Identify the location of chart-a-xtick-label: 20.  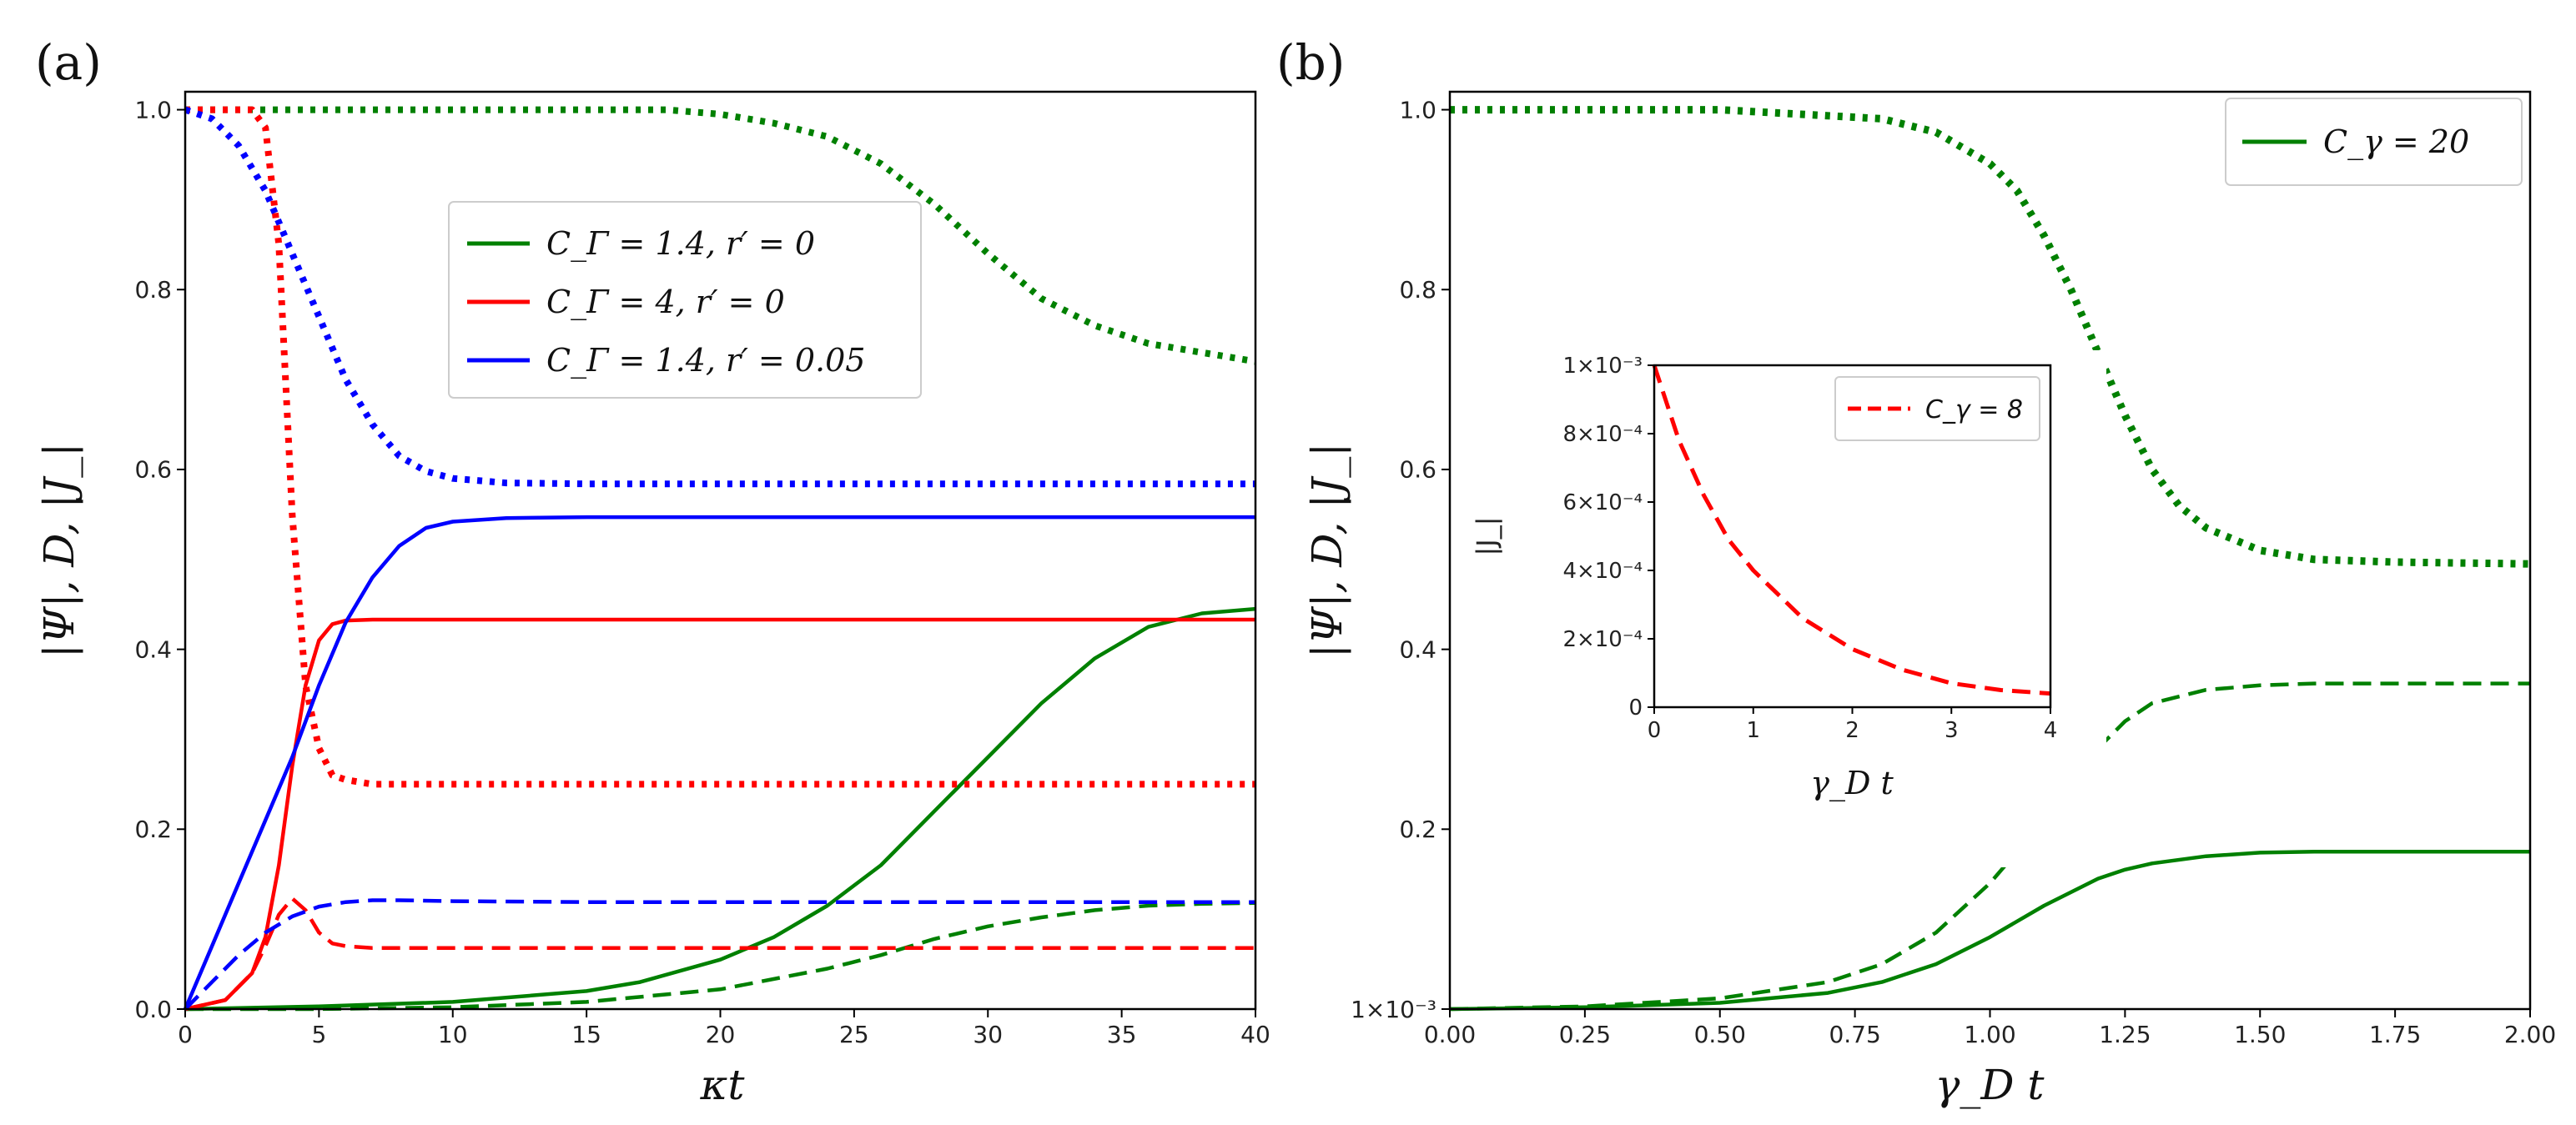
(721, 1034).